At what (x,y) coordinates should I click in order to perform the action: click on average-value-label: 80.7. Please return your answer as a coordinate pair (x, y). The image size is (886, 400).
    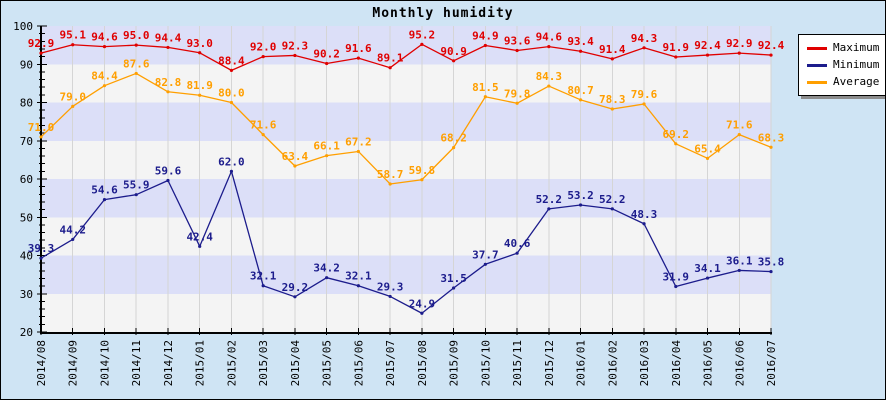
    Looking at the image, I should click on (580, 90).